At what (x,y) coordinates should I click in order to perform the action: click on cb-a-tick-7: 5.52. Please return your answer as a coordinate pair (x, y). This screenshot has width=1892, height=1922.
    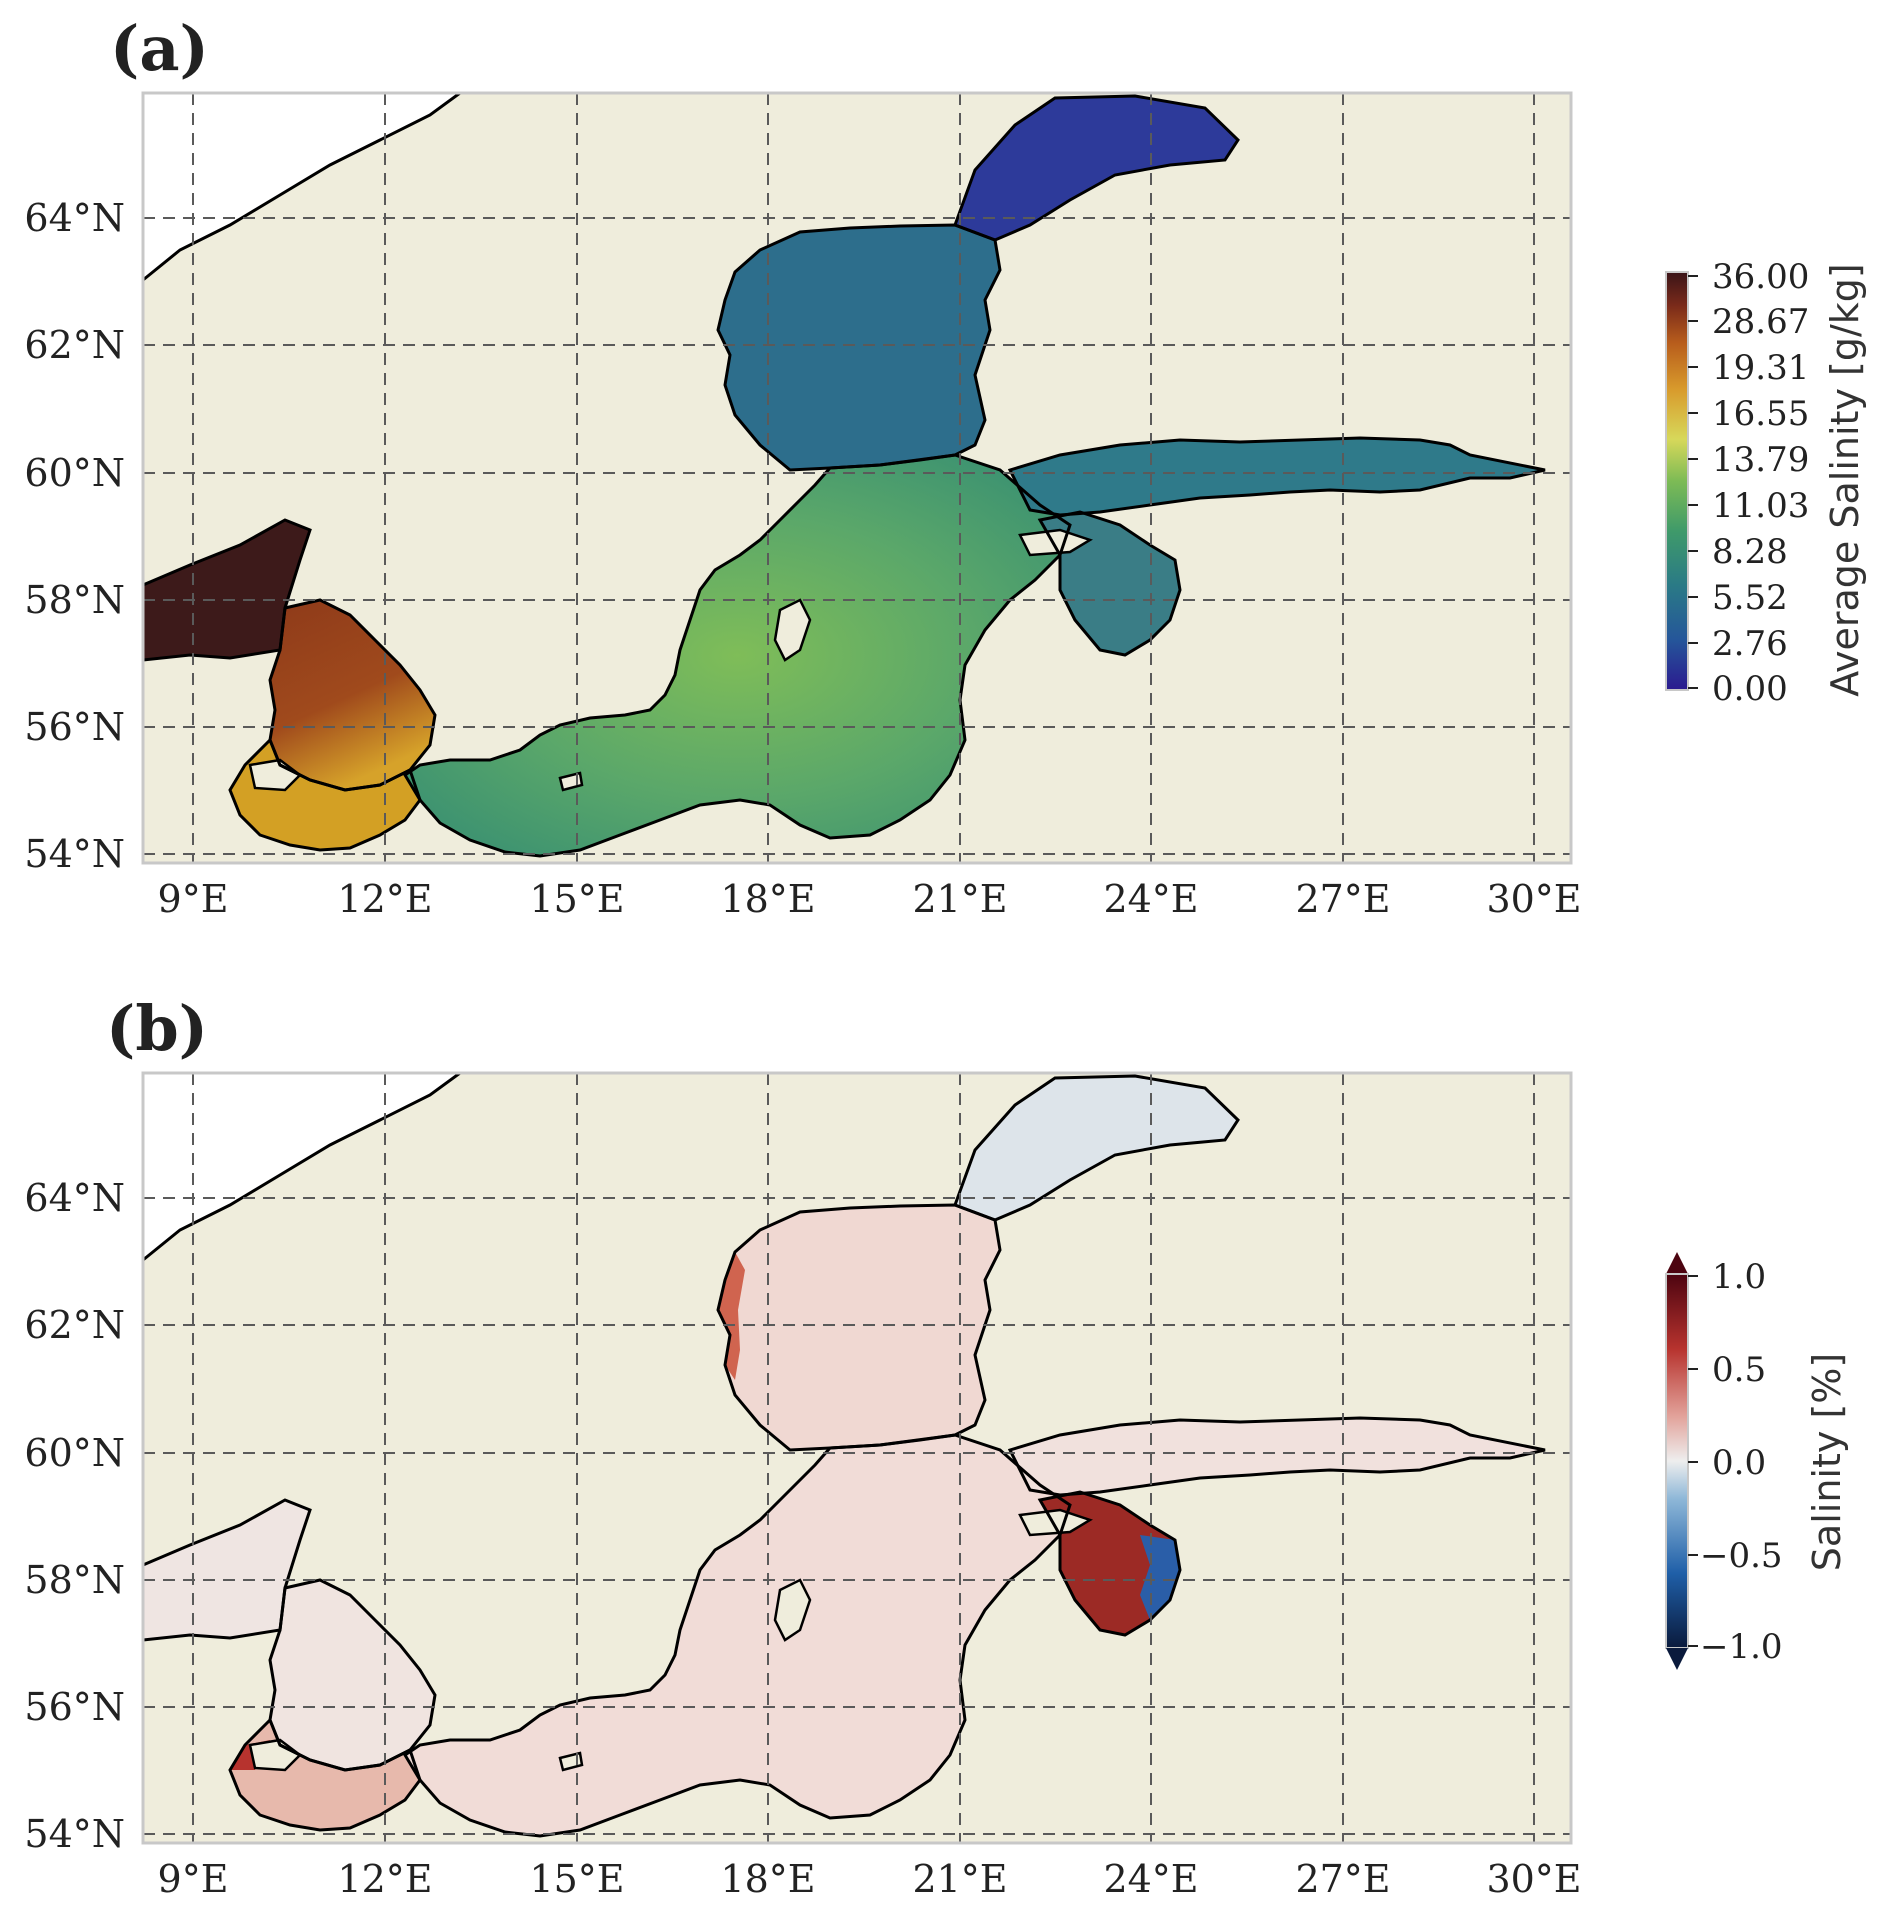
    Looking at the image, I should click on (1750, 598).